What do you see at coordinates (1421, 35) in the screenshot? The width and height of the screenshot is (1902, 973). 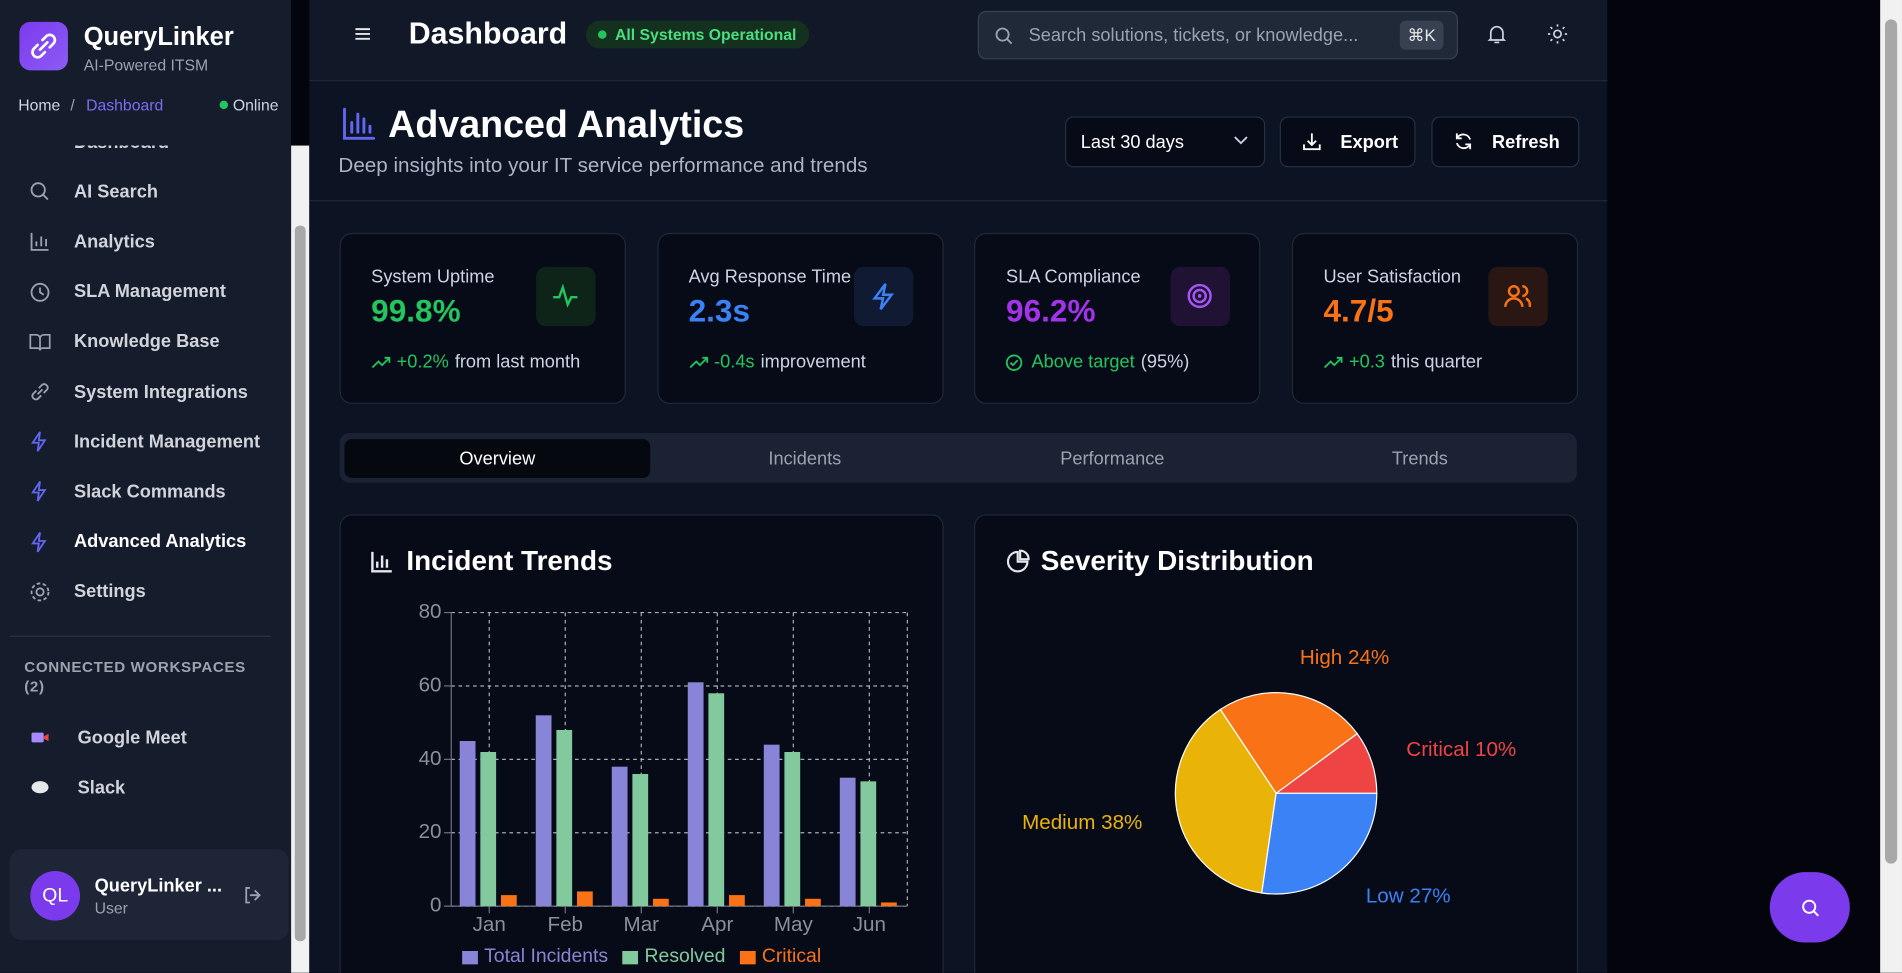 I see `shortcut-key: ⌘K` at bounding box center [1421, 35].